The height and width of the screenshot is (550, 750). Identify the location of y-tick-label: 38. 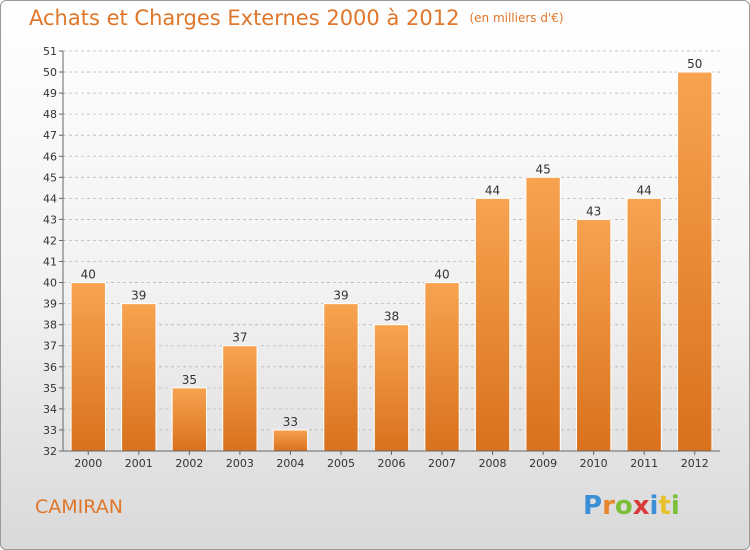
(50, 325).